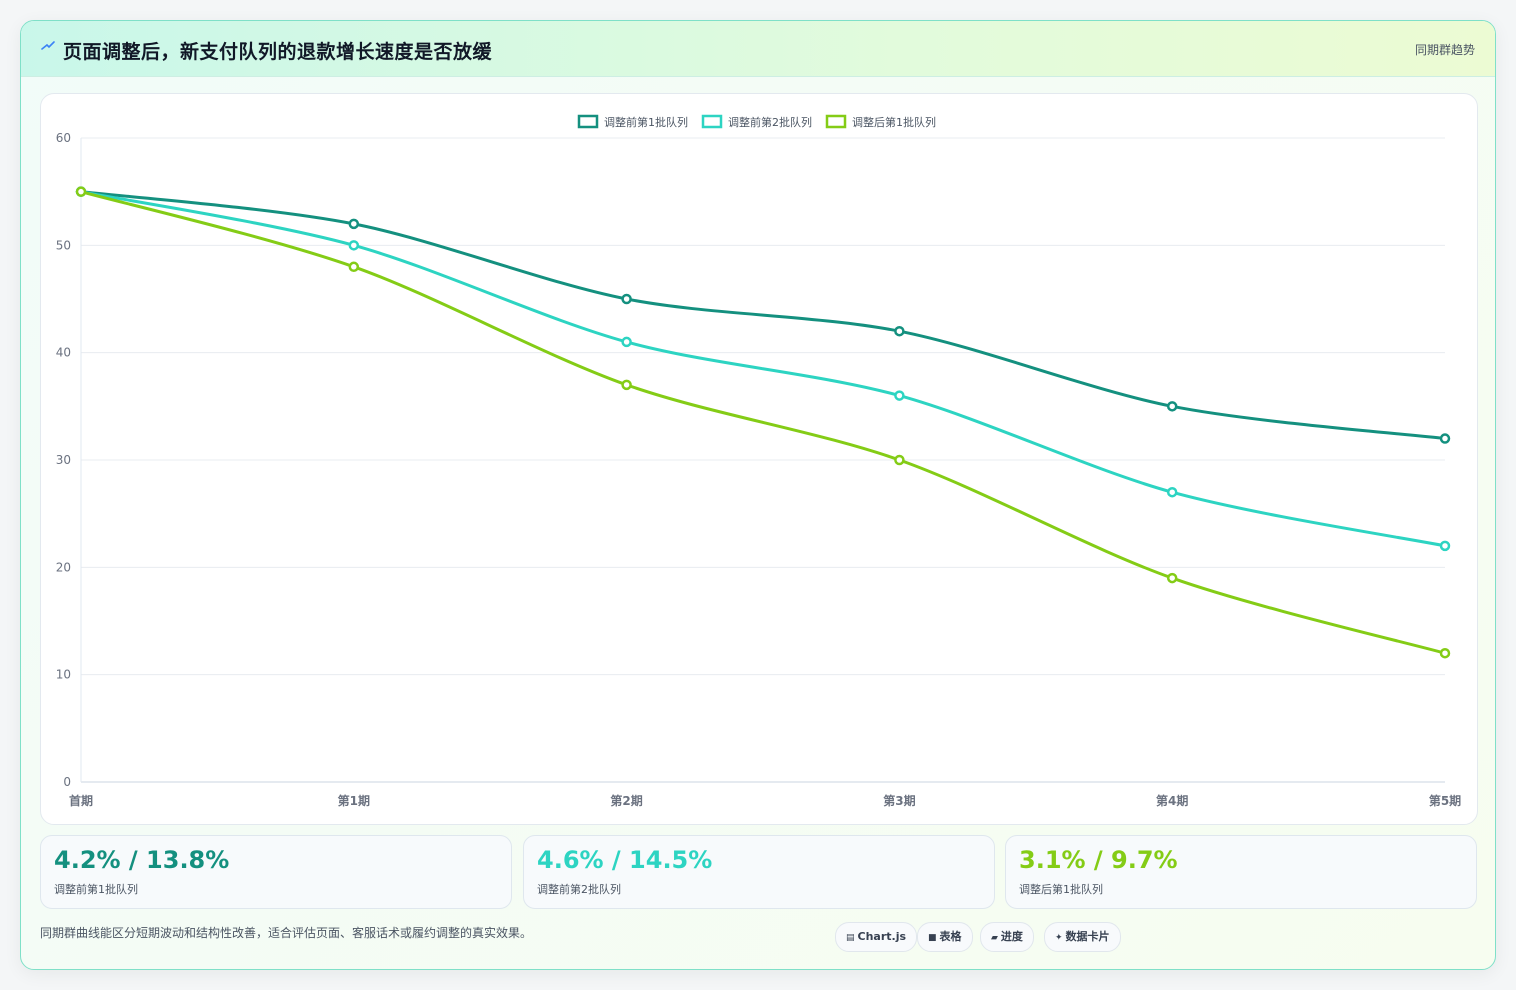  What do you see at coordinates (63, 353) in the screenshot?
I see `y-tick-label: 40` at bounding box center [63, 353].